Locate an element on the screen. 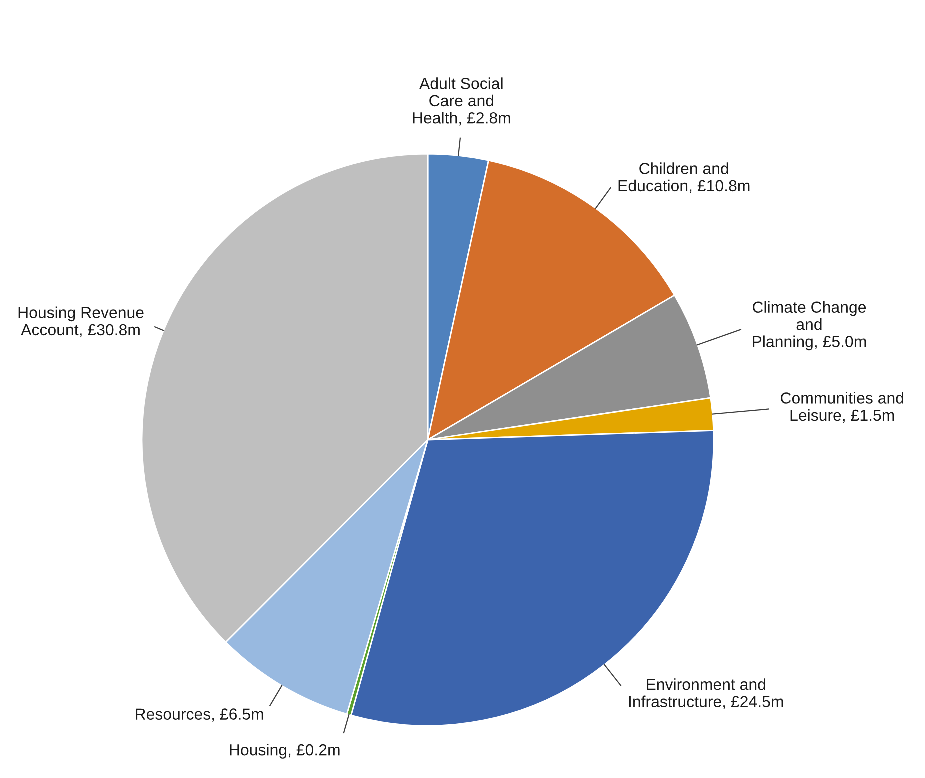 The height and width of the screenshot is (778, 925). slice-label: Communities and Leisure, £1.5m is located at coordinates (842, 408).